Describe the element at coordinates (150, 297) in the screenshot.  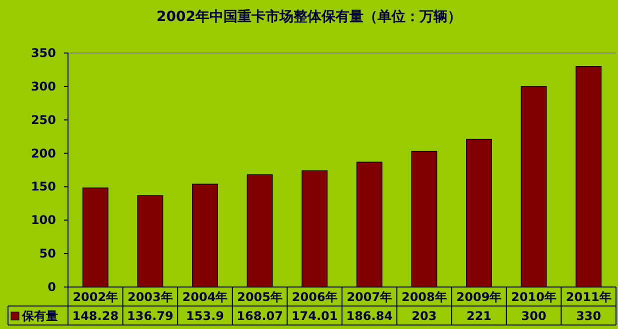
I see `x-tick-label: 2003年` at that location.